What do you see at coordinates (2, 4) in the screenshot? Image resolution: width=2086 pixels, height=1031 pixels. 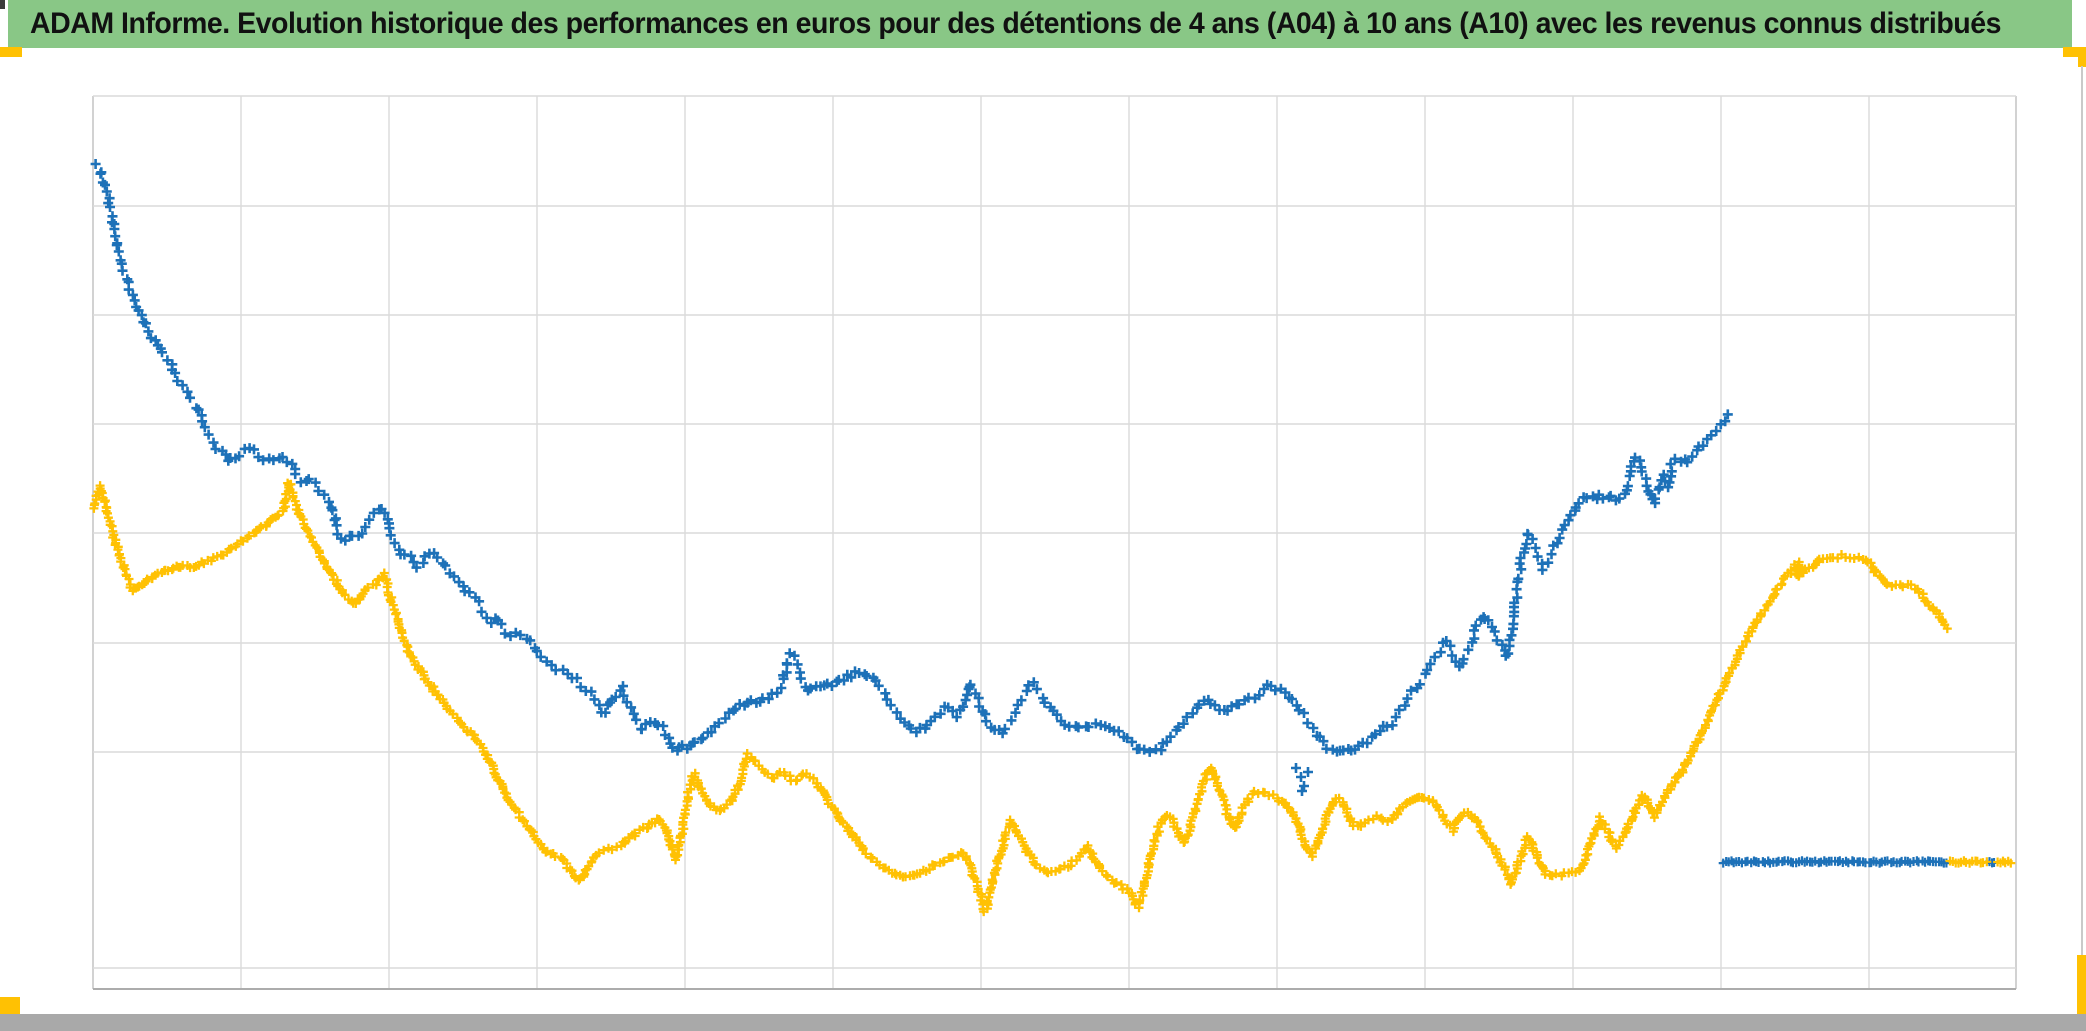 I see `window-corner-mark` at bounding box center [2, 4].